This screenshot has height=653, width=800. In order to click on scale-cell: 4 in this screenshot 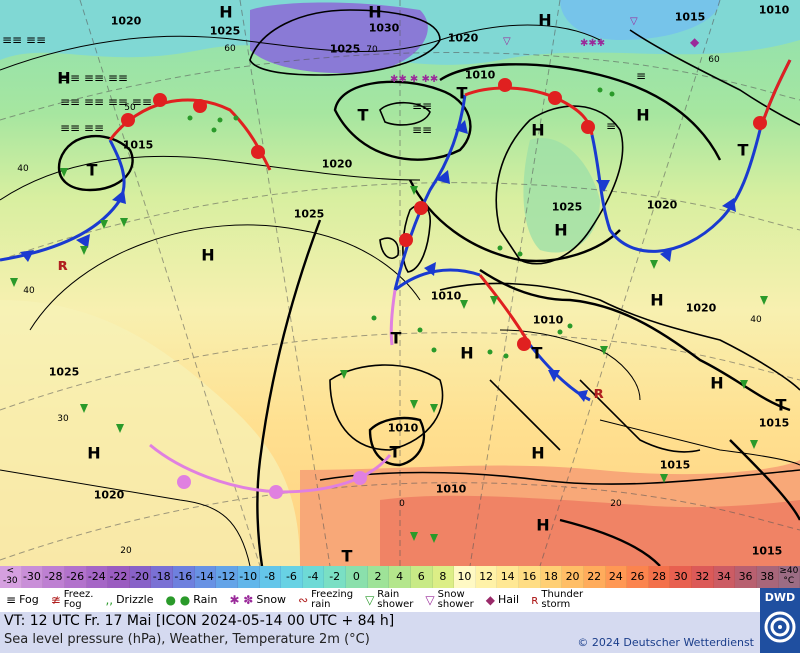, I will do `click(400, 577)`.